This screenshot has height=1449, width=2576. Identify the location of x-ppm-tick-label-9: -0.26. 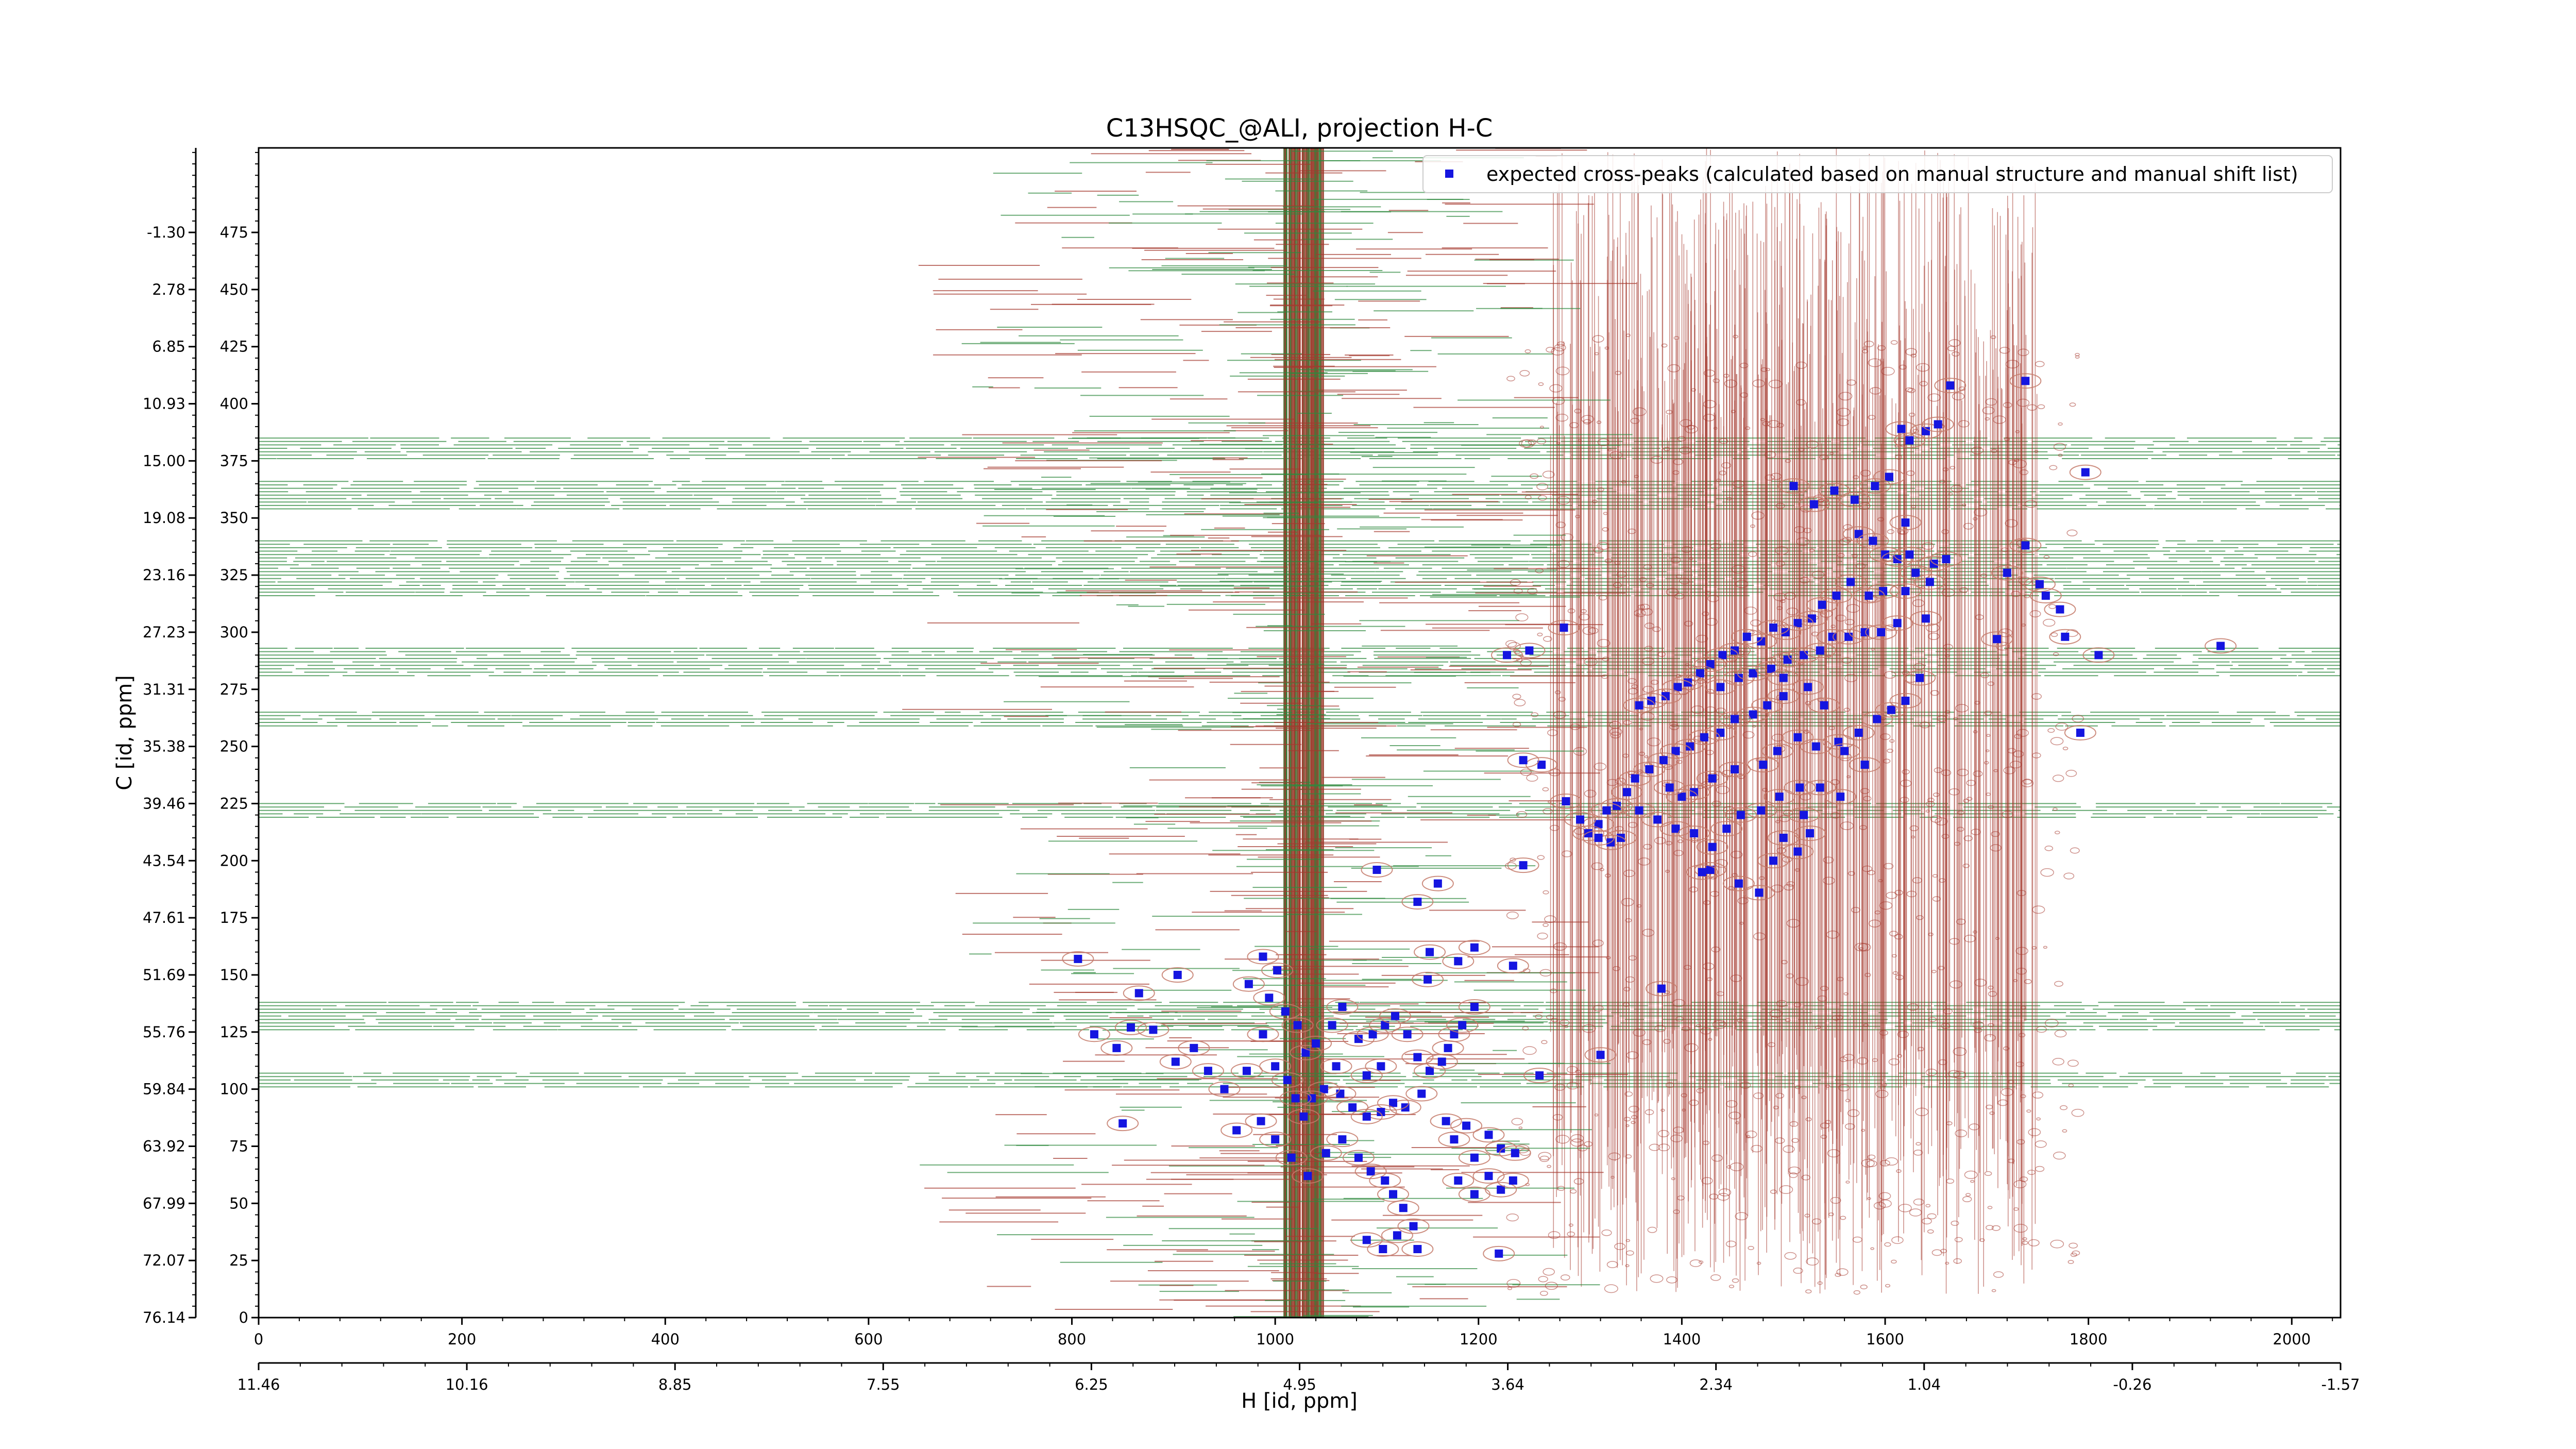
(2132, 1384).